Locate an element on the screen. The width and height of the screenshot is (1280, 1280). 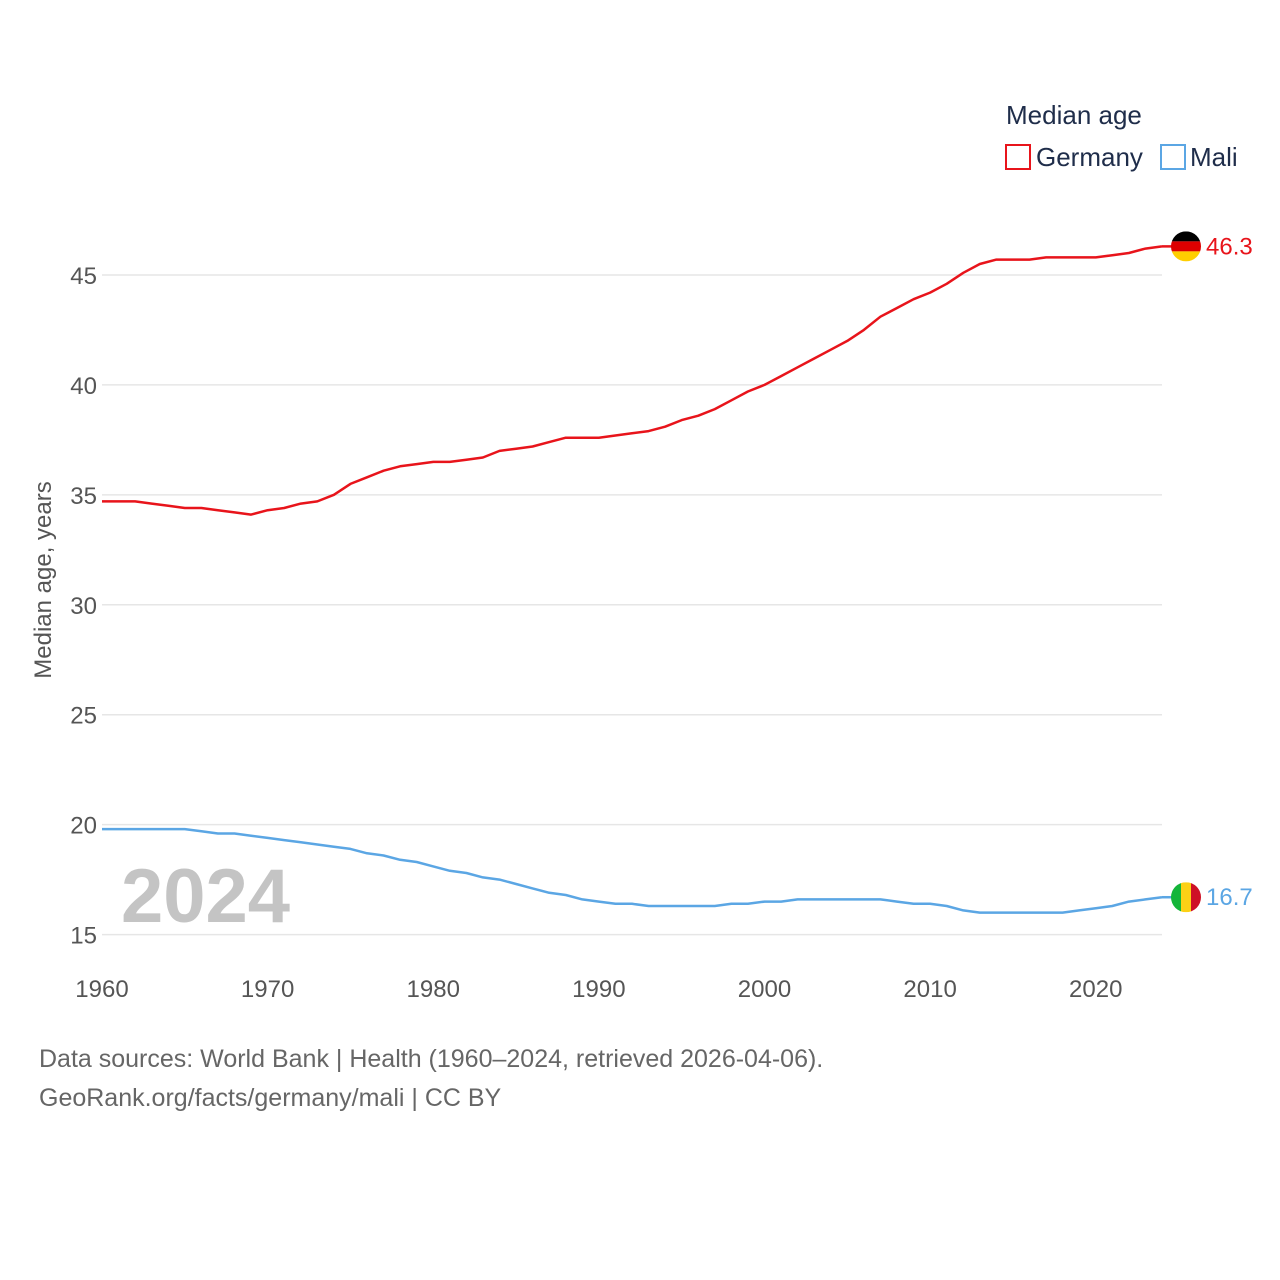
x-tick-label-1980: 1980 is located at coordinates (433, 989).